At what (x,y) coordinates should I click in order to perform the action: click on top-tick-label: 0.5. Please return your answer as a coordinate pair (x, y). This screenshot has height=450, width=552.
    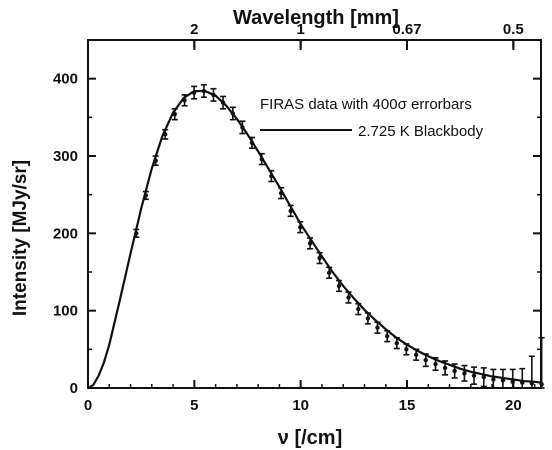
    Looking at the image, I should click on (513, 29).